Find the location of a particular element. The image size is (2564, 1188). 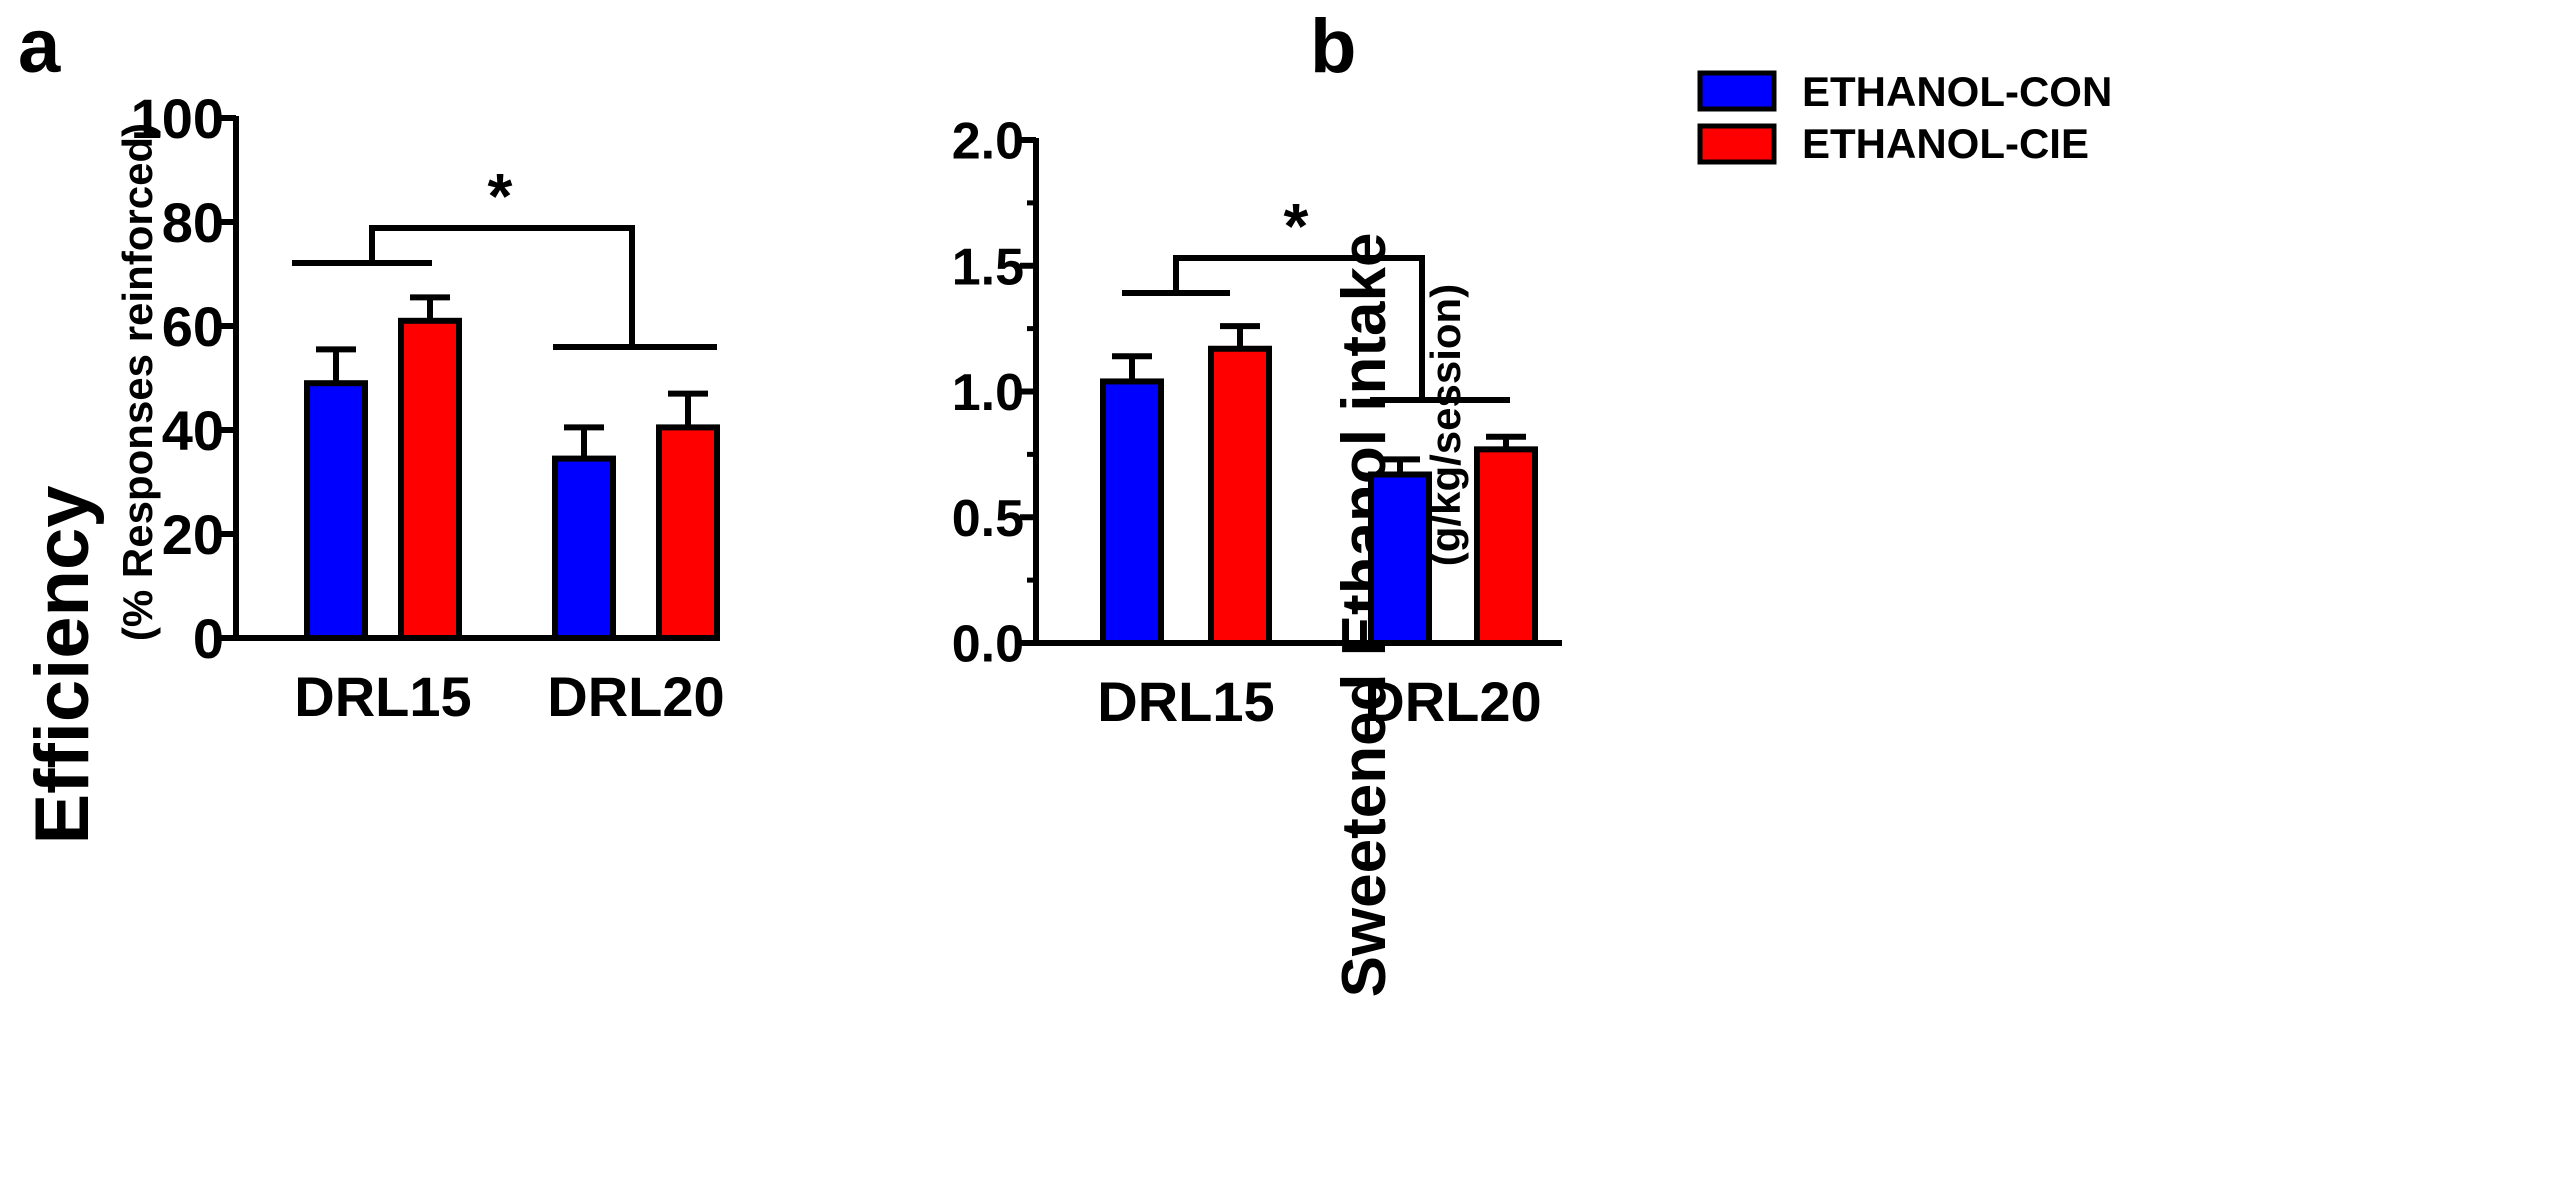

panel-b-letter: b is located at coordinates (1333, 46).